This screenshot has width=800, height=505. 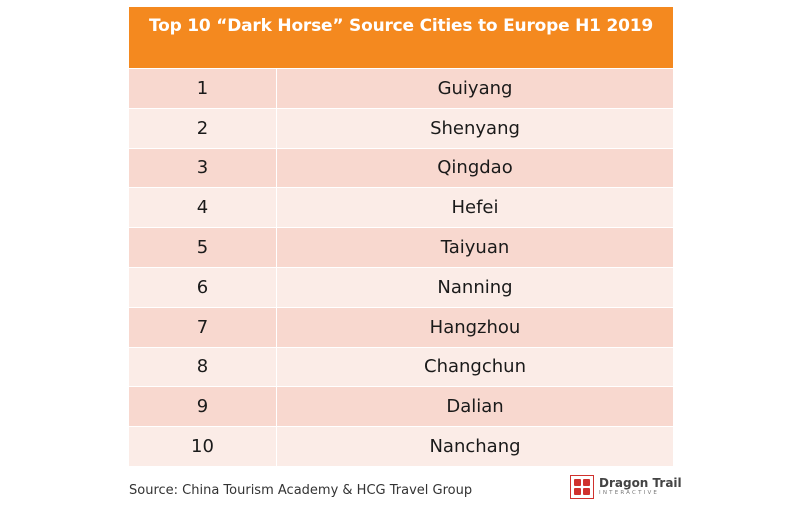 I want to click on rank-cell: 9, so click(x=203, y=407).